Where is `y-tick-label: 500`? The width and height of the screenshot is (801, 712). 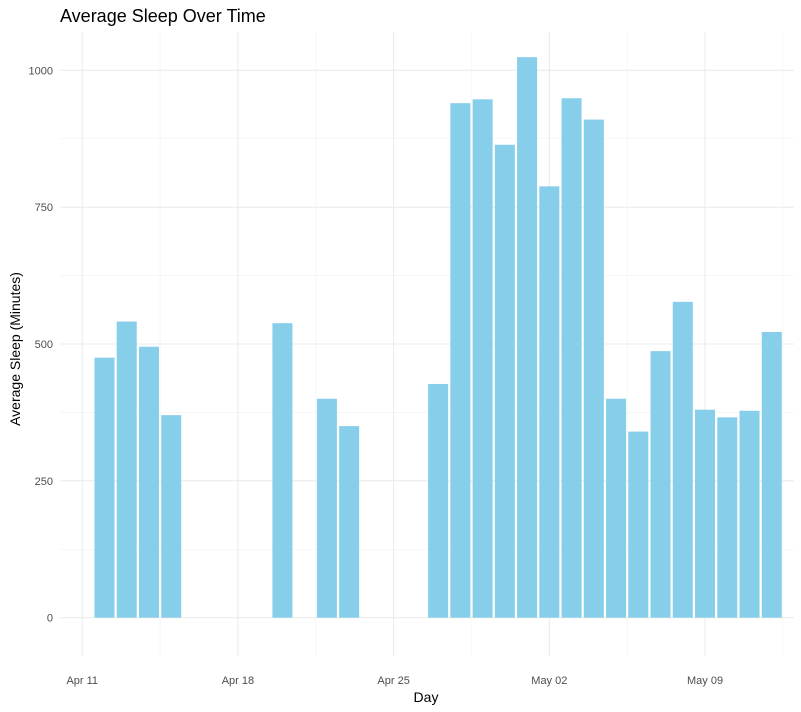 y-tick-label: 500 is located at coordinates (44, 345).